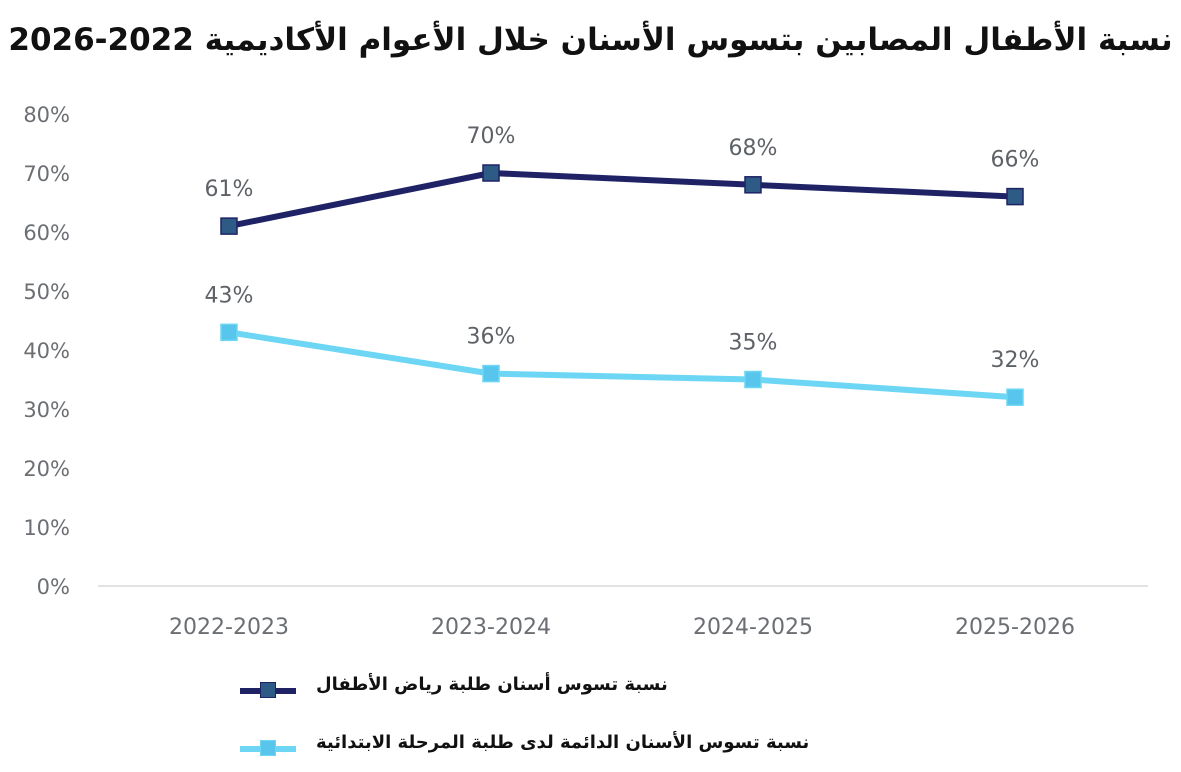 This screenshot has height=772, width=1181. I want to click on y-tick-label: 10%, so click(46, 528).